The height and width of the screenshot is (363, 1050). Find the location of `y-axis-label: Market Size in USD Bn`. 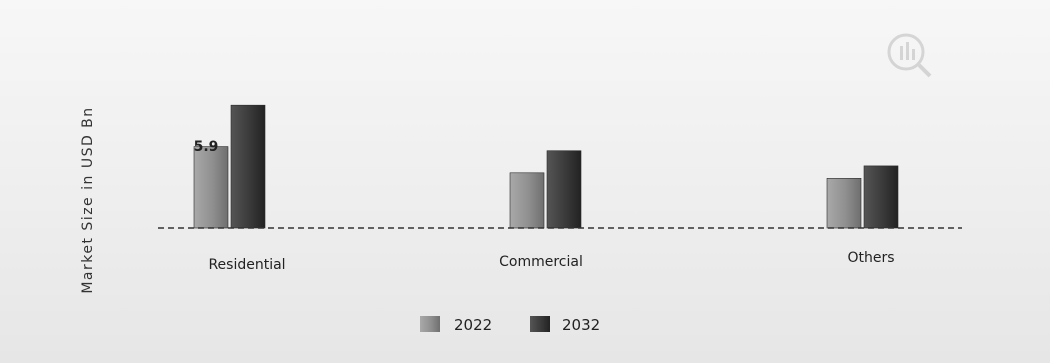

y-axis-label: Market Size in USD Bn is located at coordinates (88, 199).